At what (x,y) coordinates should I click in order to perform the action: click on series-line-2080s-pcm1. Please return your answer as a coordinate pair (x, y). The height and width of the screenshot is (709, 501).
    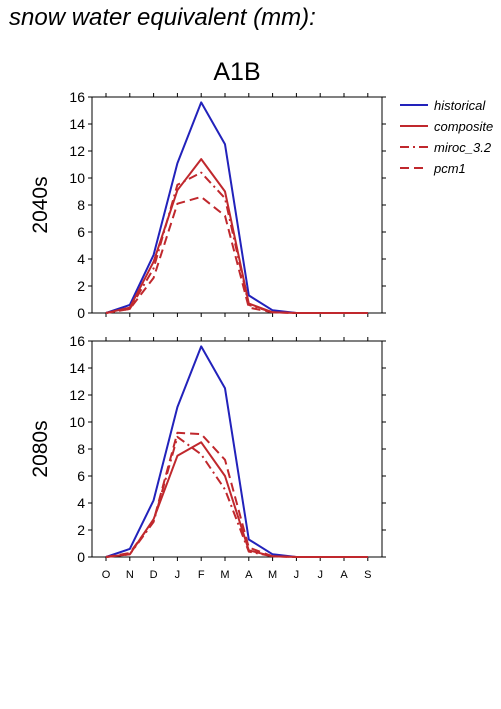
    Looking at the image, I should click on (236, 494).